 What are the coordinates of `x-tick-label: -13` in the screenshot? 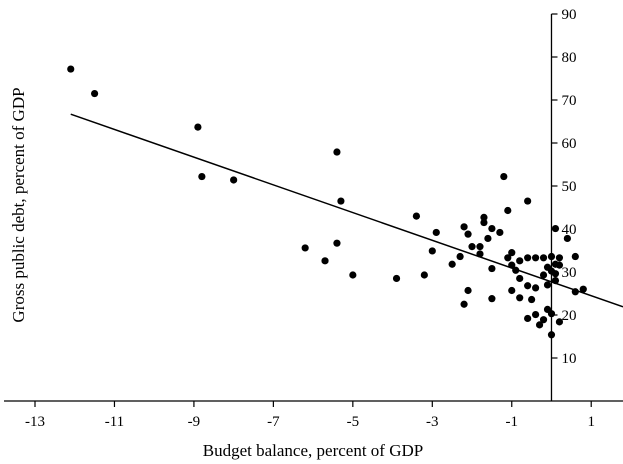 It's located at (35, 422).